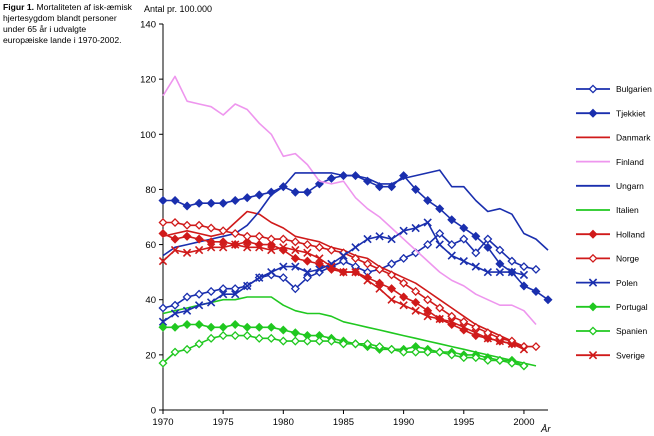  What do you see at coordinates (148, 80) in the screenshot?
I see `y-tick-label: 120` at bounding box center [148, 80].